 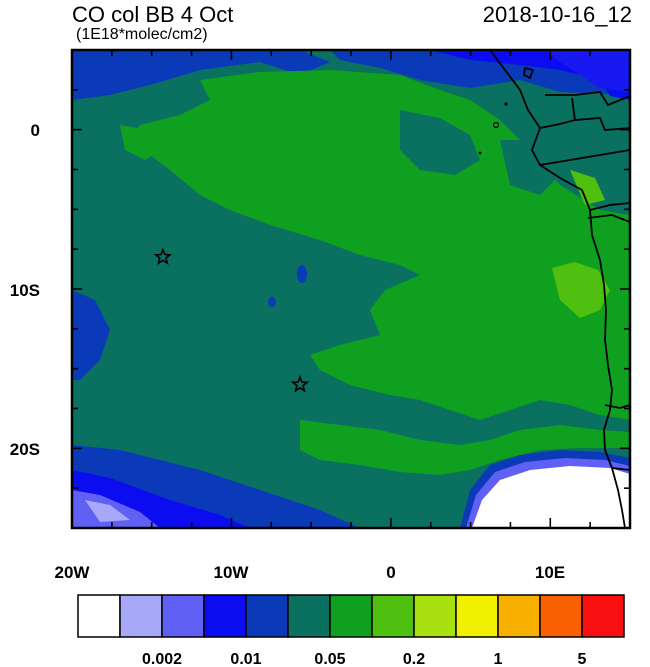 I want to click on colorbar, so click(x=351, y=616).